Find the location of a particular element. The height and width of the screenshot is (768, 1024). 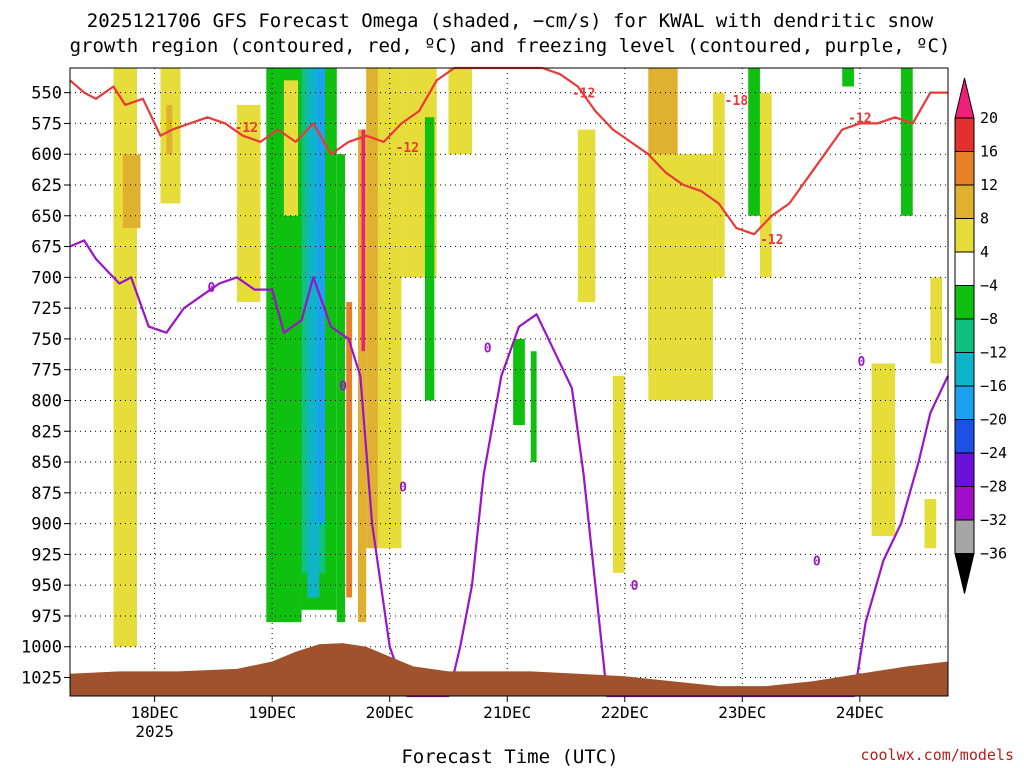

y-tick-label: 925 is located at coordinates (46, 555).